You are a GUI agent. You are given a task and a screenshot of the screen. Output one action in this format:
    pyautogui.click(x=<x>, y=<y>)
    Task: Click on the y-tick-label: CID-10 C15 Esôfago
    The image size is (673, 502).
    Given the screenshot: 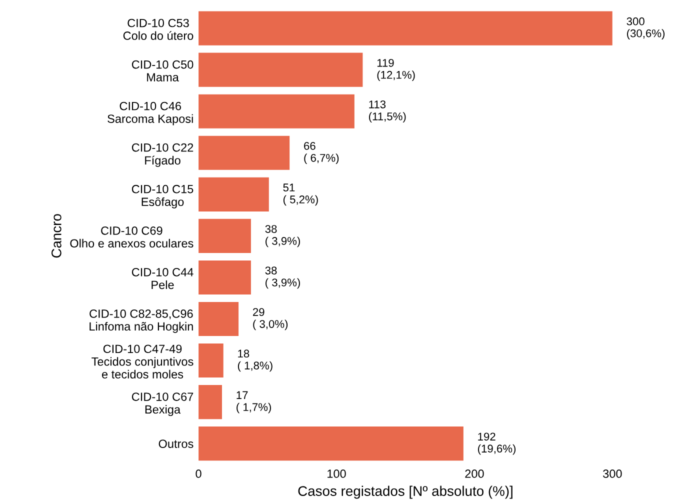 What is the action you would take?
    pyautogui.click(x=163, y=196)
    